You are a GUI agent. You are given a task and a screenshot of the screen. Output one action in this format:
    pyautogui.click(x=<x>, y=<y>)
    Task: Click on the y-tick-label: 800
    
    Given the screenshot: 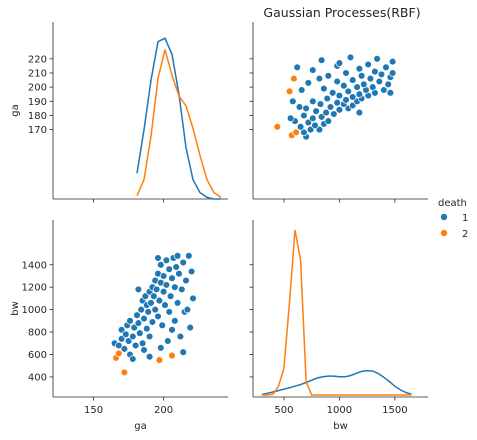 What is the action you would take?
    pyautogui.click(x=37, y=333)
    